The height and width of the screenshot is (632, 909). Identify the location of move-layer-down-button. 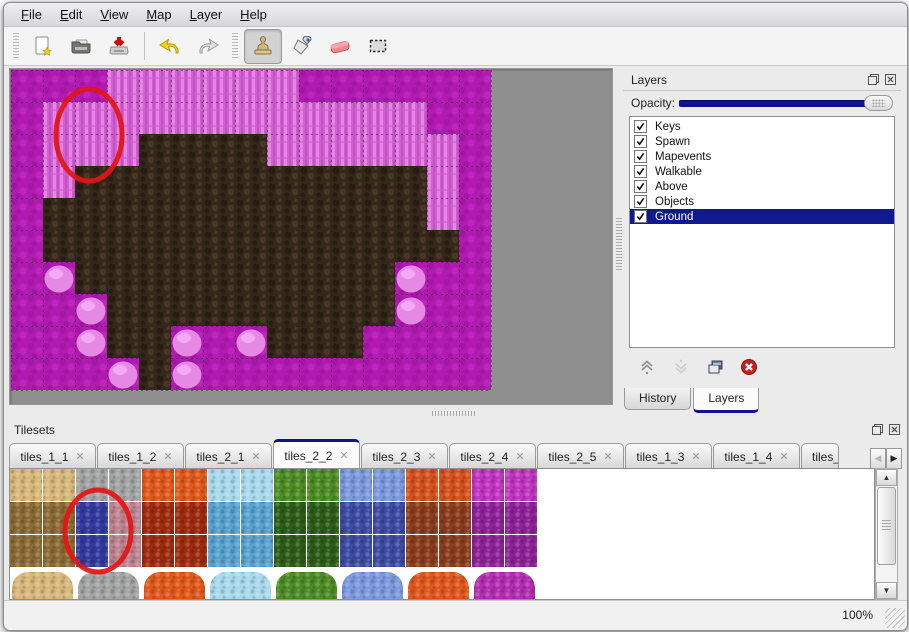
(681, 369).